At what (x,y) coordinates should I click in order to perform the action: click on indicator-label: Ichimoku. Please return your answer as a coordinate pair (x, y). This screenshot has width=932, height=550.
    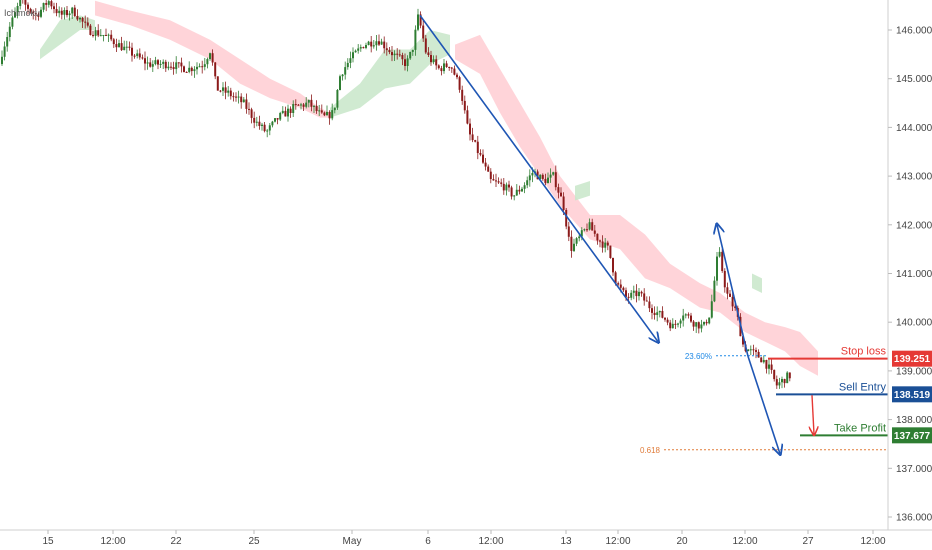
    Looking at the image, I should click on (22, 13).